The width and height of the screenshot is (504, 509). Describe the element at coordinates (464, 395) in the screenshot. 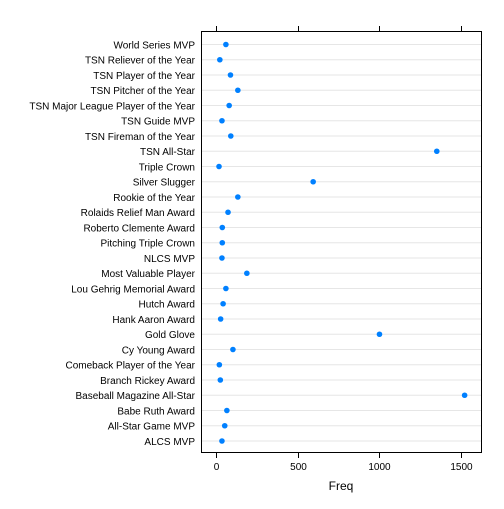

I see `point-baseball-magazine-all-star` at that location.